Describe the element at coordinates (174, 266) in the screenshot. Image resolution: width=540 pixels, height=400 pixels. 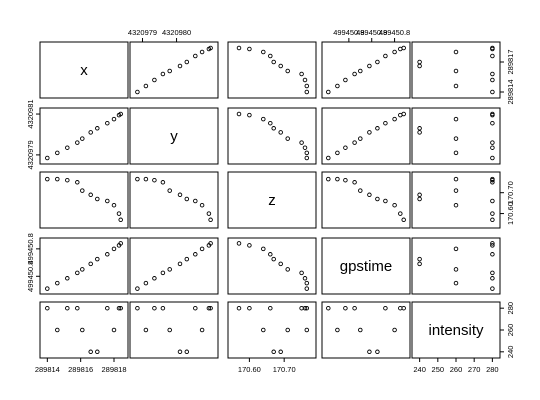
I see `panel-gpstime-vs-y` at that location.